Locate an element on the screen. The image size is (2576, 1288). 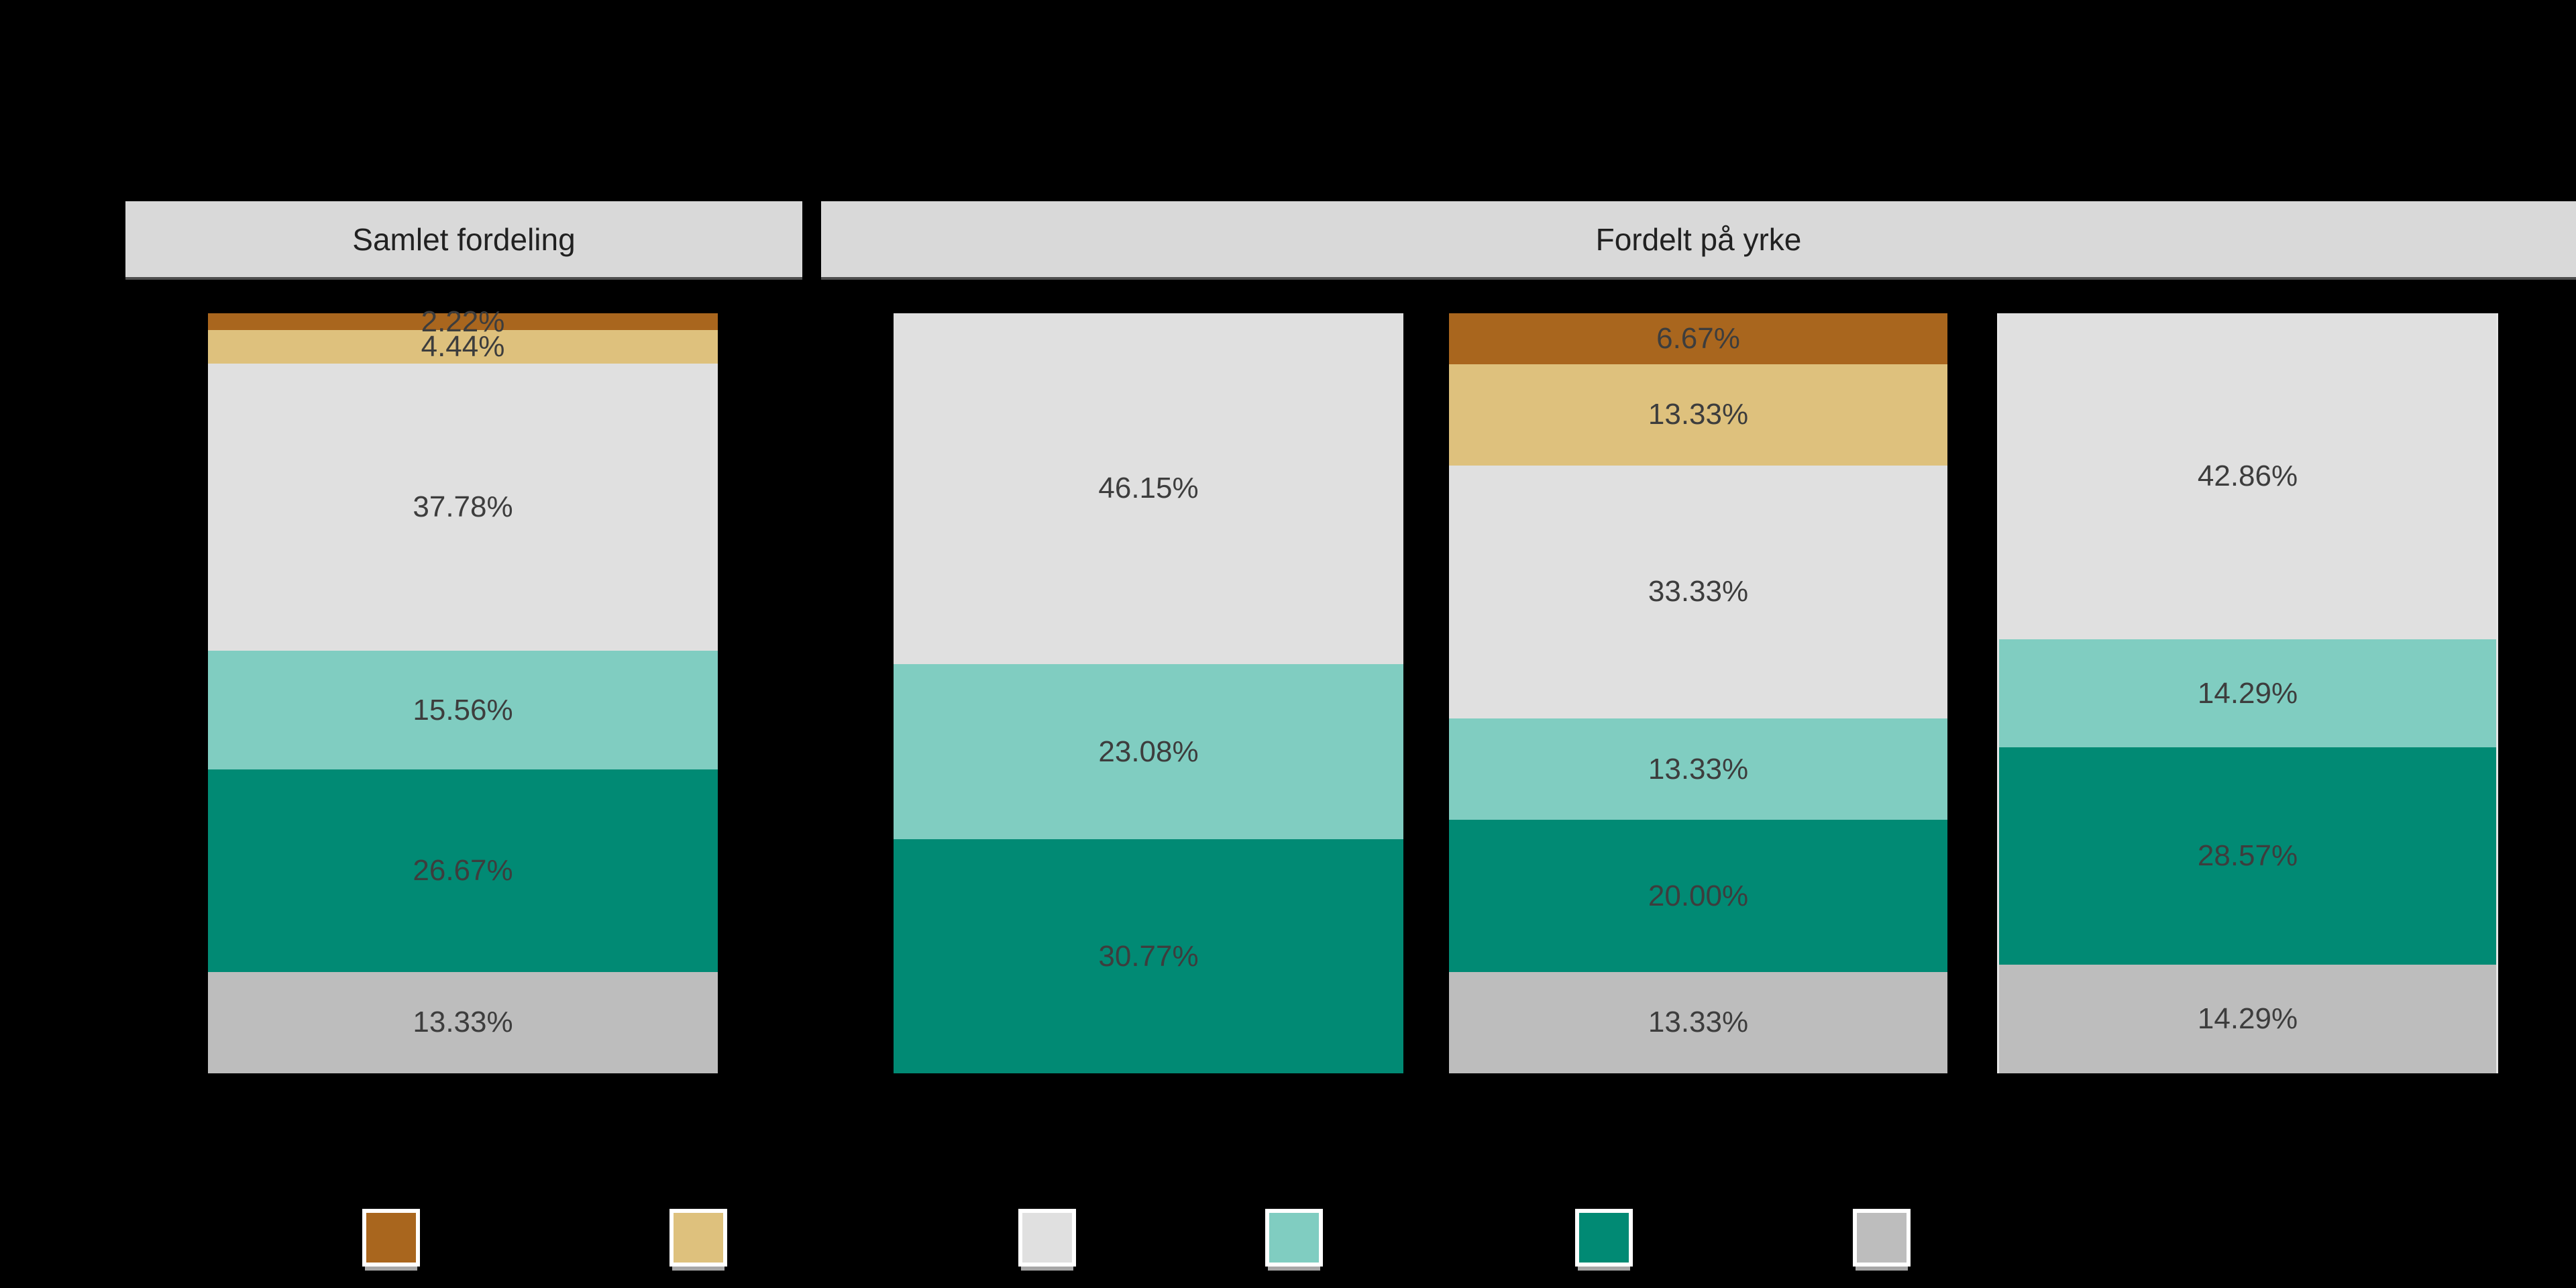
facet-header-samlet-fordeling: Samlet fordeling is located at coordinates (463, 240).